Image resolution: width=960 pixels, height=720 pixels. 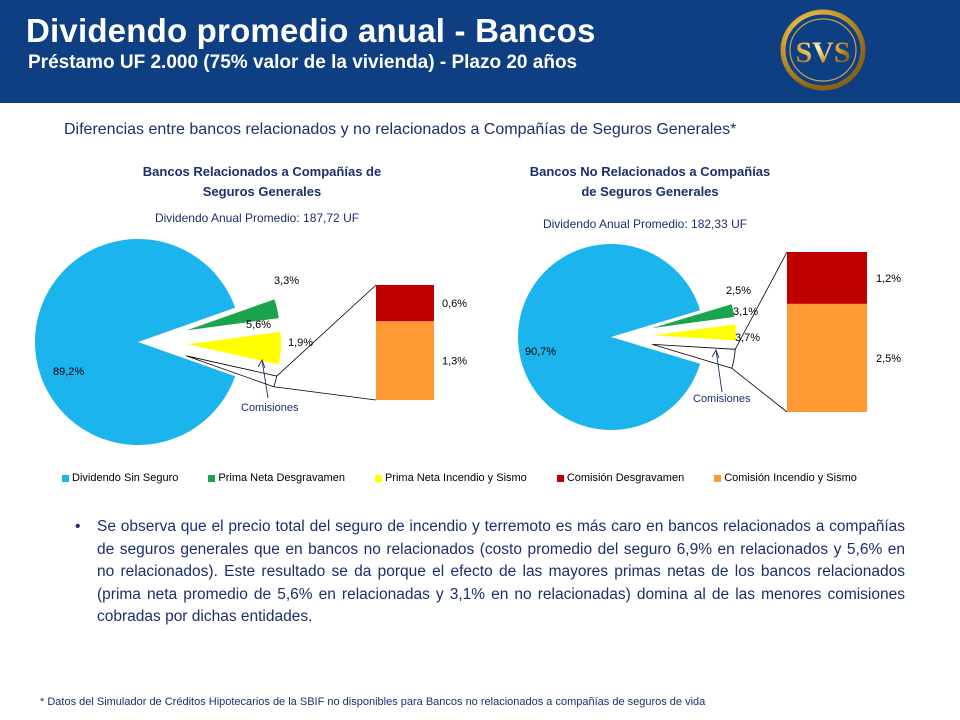 What do you see at coordinates (125, 478) in the screenshot?
I see `legend-label: Dividendo Sin Seguro` at bounding box center [125, 478].